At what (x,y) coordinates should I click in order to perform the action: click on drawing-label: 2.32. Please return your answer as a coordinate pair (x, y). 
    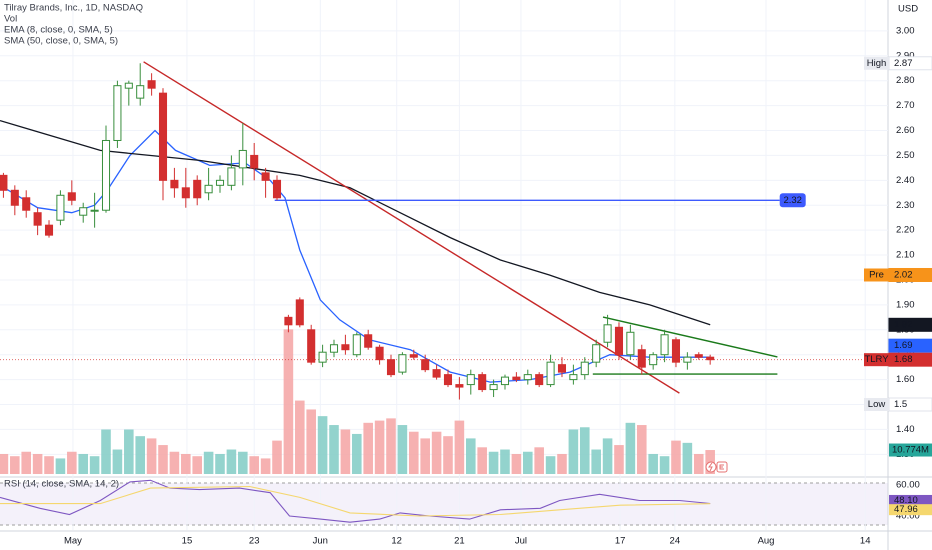
    Looking at the image, I should click on (792, 200).